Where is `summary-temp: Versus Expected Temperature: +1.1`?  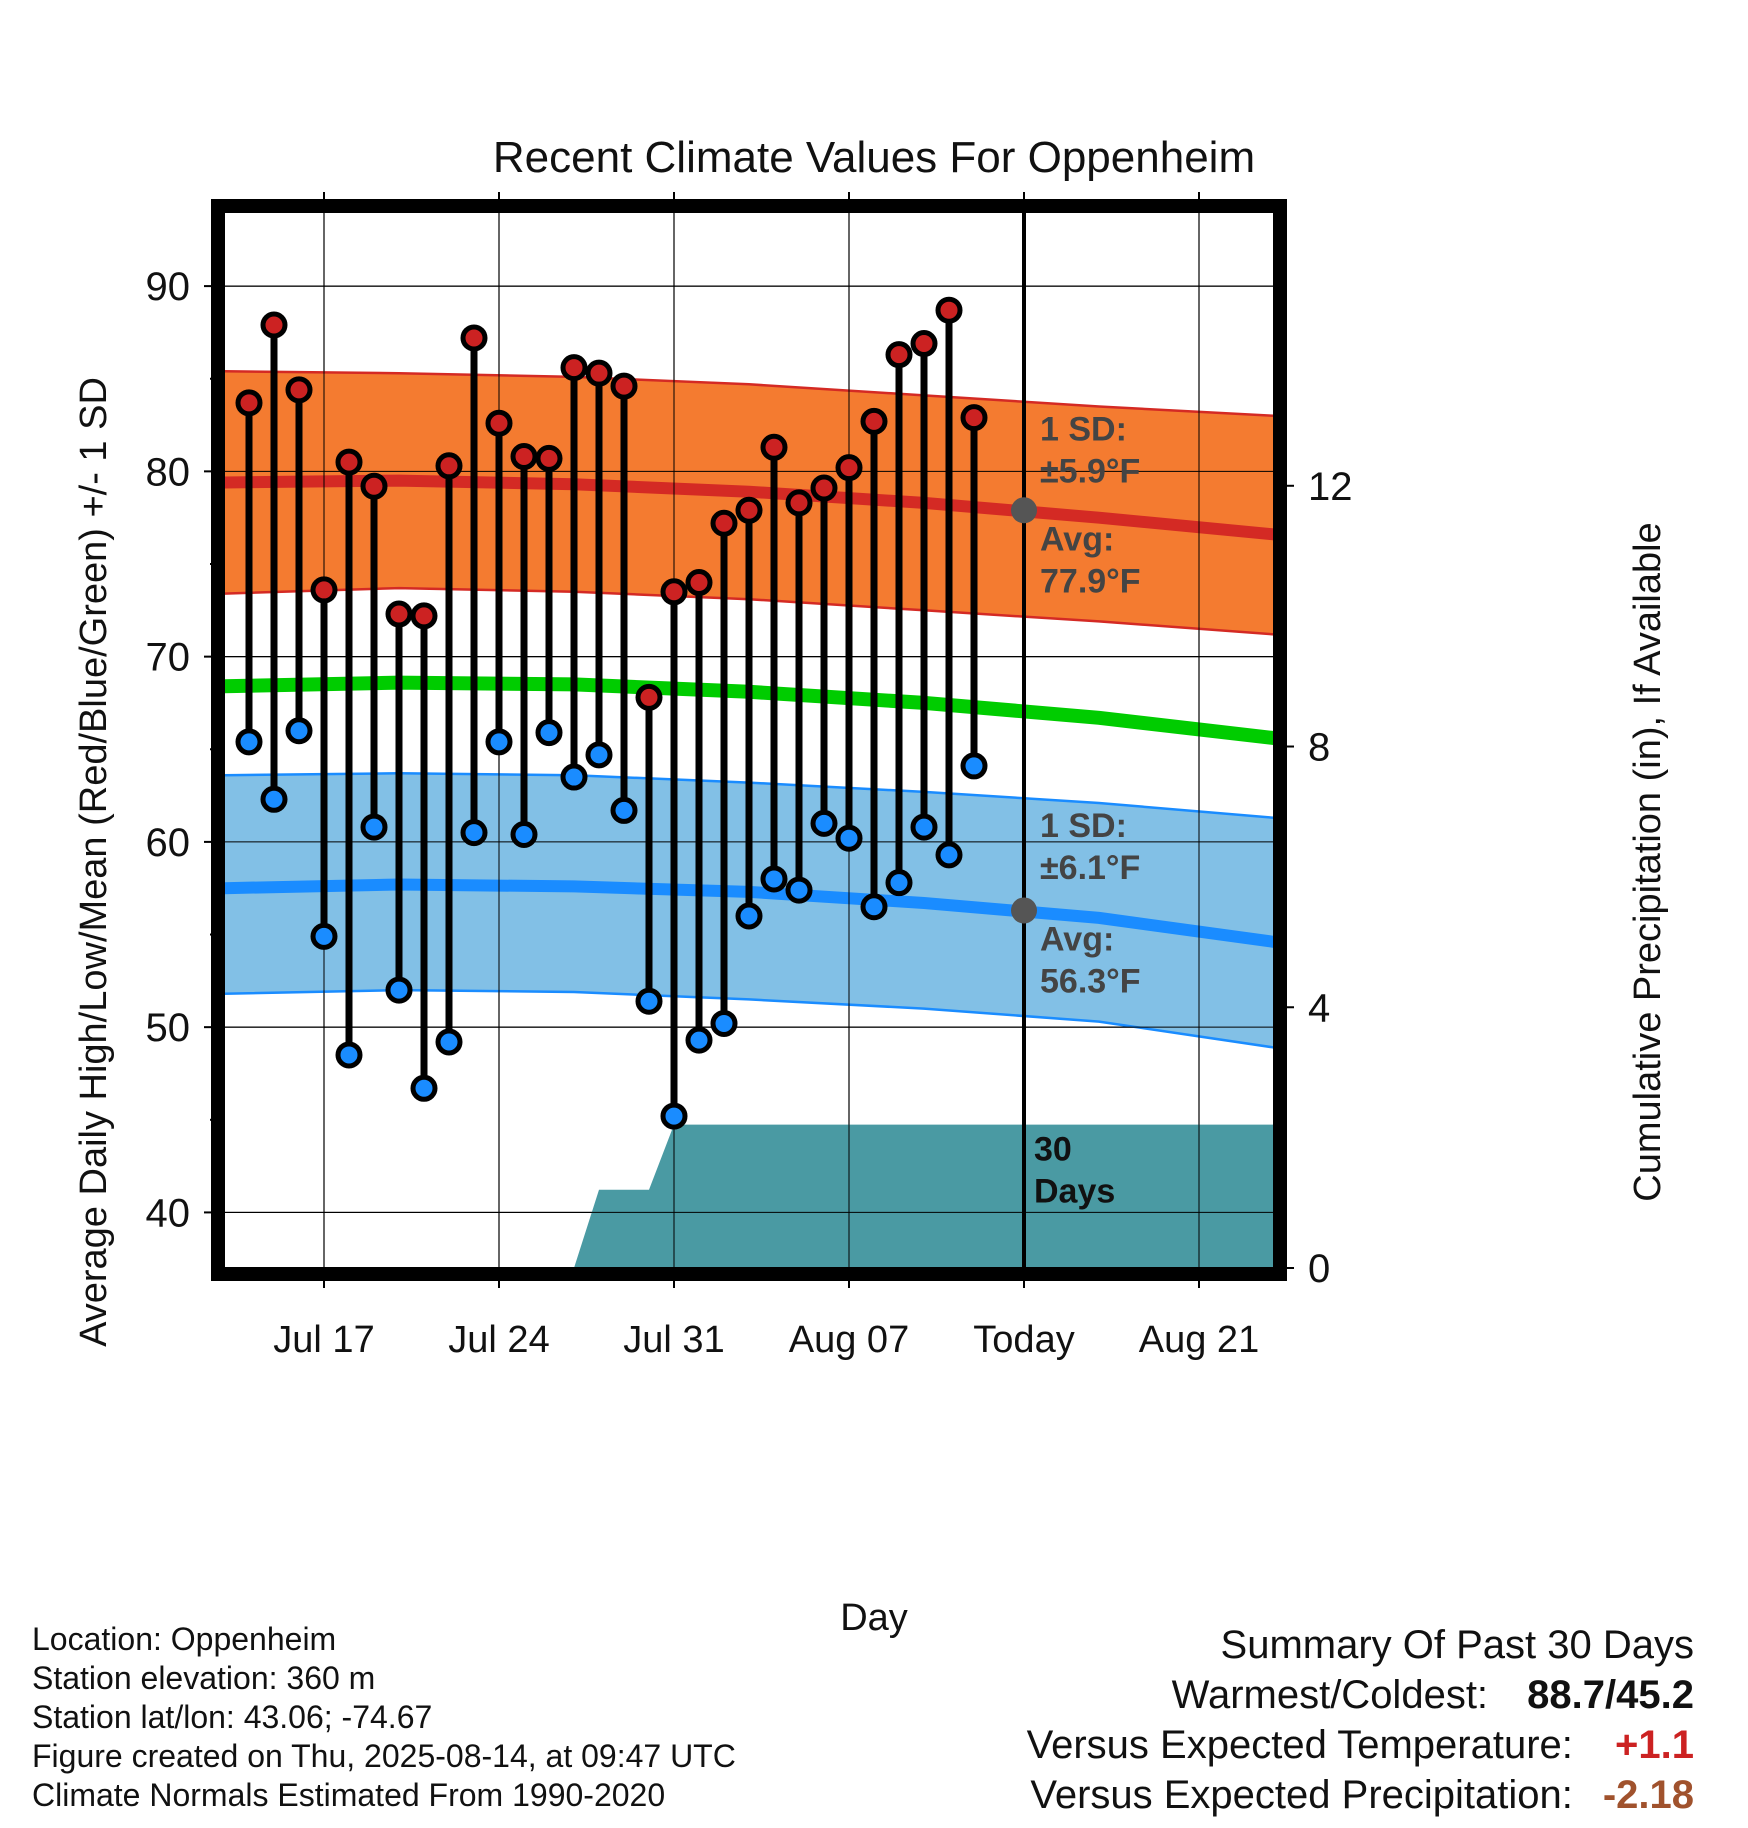 summary-temp: Versus Expected Temperature: +1.1 is located at coordinates (1360, 1745).